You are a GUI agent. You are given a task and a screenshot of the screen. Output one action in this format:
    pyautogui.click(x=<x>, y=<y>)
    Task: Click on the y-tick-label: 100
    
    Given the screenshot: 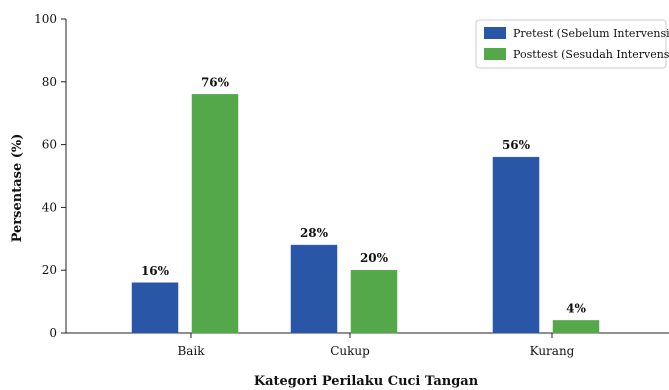 What is the action you would take?
    pyautogui.click(x=45, y=19)
    